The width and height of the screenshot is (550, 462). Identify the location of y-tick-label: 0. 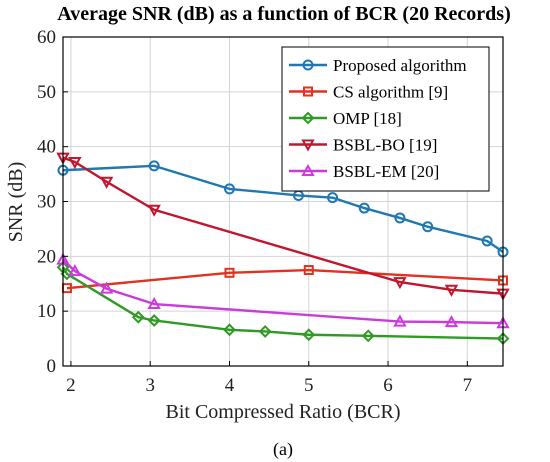
(52, 366).